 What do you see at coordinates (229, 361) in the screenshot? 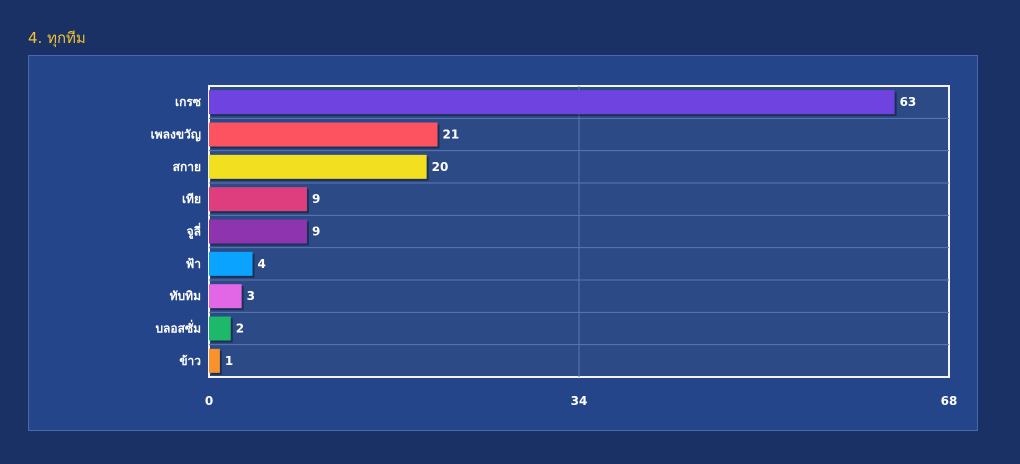
I see `value-label: 1` at bounding box center [229, 361].